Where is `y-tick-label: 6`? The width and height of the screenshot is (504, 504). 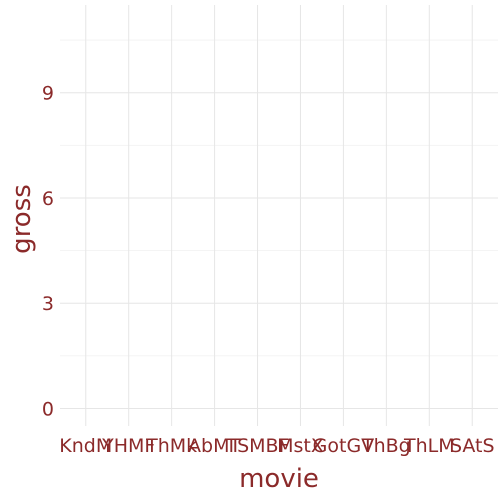 y-tick-label: 6 is located at coordinates (48, 199).